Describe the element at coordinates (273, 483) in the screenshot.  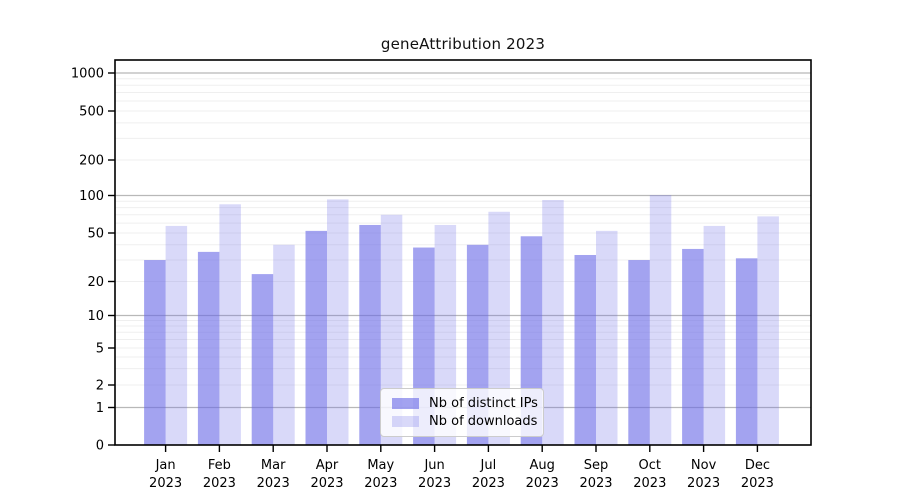
I see `x-tick-label-mar-year: 2023` at that location.